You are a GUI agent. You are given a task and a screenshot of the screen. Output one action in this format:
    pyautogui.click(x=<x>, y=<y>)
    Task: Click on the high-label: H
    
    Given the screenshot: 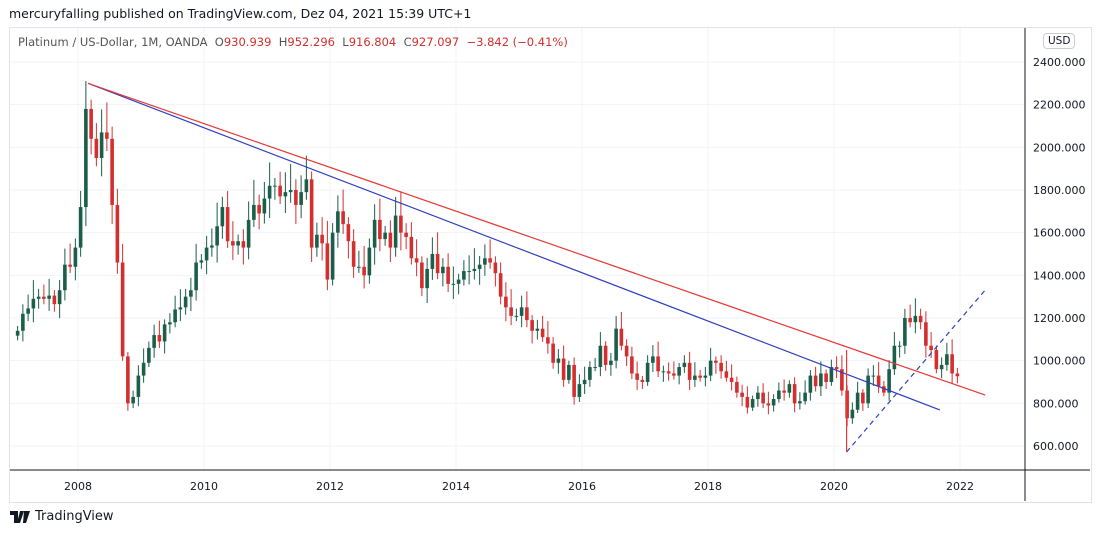 What is the action you would take?
    pyautogui.click(x=283, y=42)
    